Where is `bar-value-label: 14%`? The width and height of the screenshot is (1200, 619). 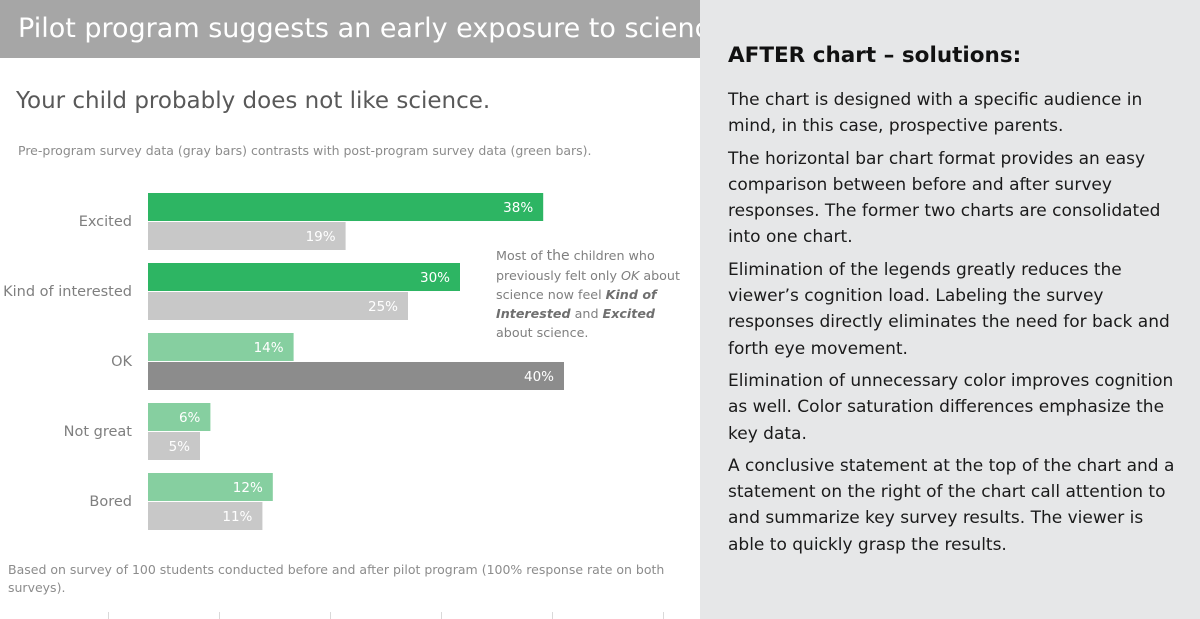 bar-value-label: 14% is located at coordinates (269, 348).